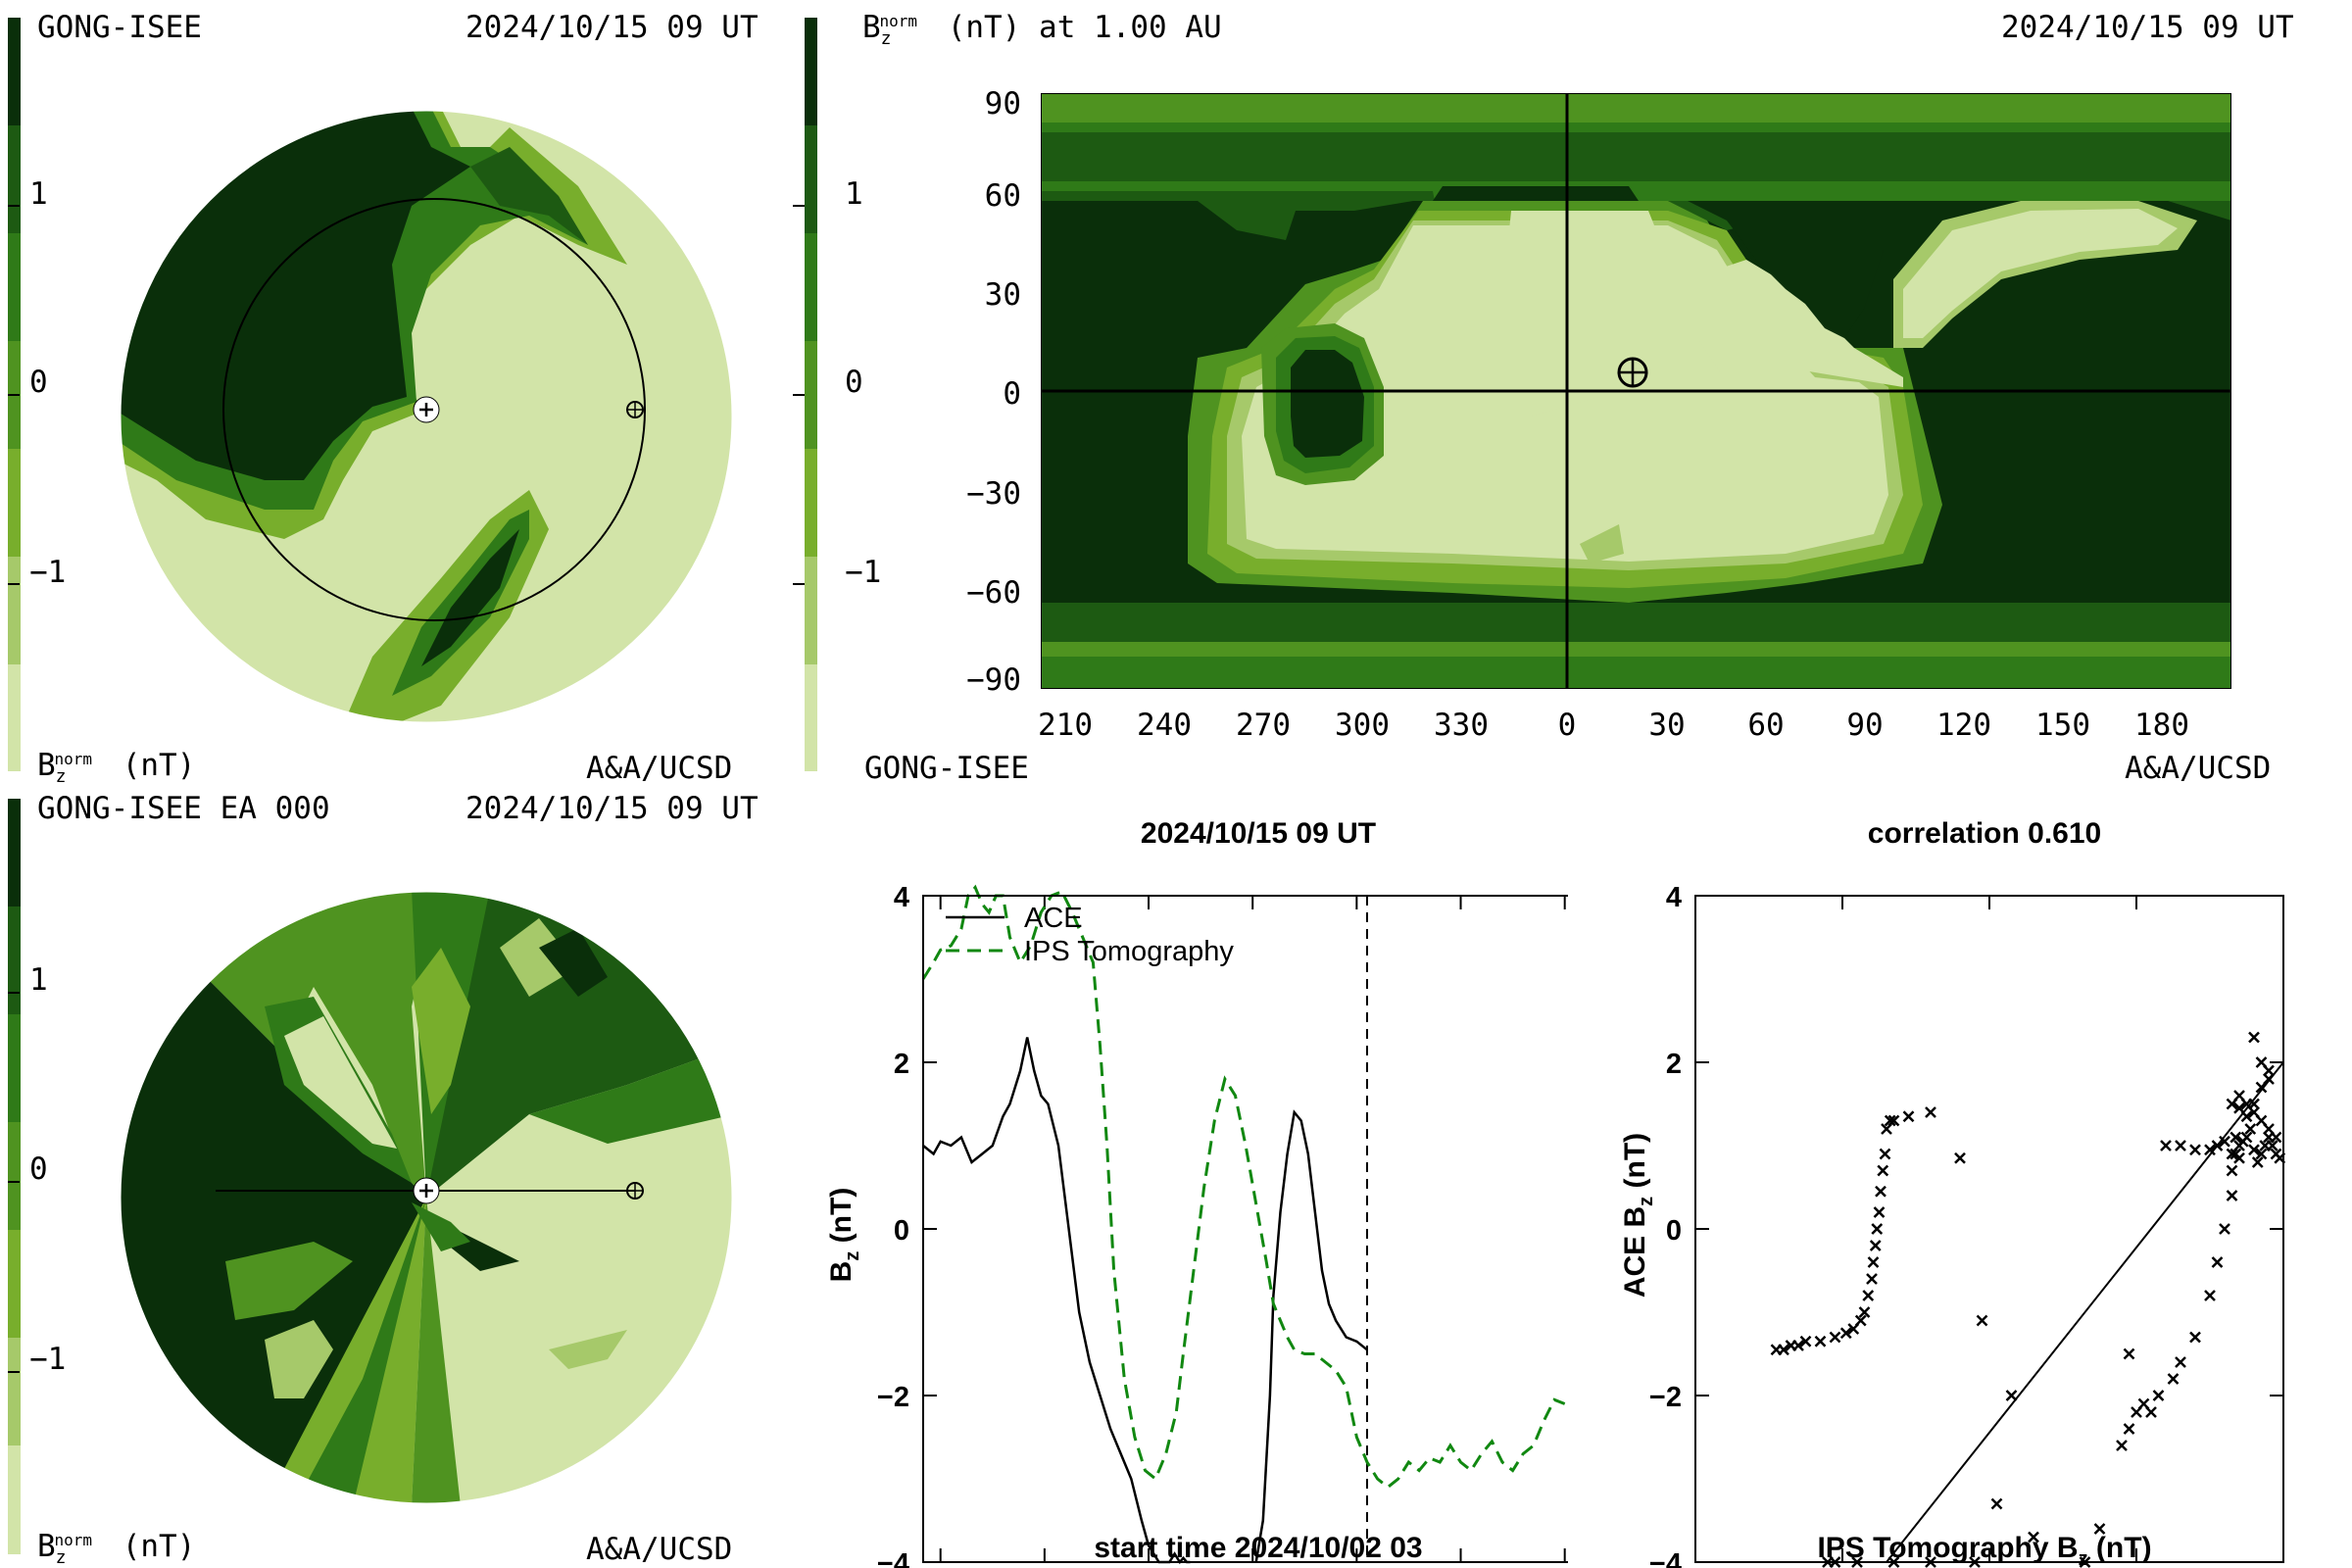 This screenshot has height=1568, width=2352. Describe the element at coordinates (1258, 1548) in the screenshot. I see `x-axis-label: start time 2024/10/02 03` at that location.